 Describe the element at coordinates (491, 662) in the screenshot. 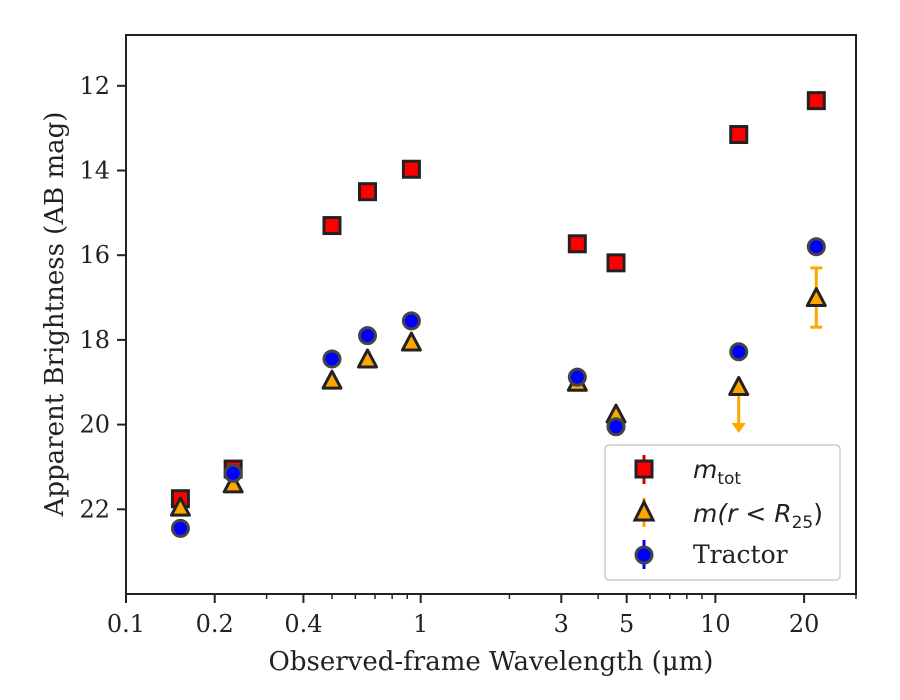

I see `x-axis-title: Observed-frame Wavelength (μm)` at that location.